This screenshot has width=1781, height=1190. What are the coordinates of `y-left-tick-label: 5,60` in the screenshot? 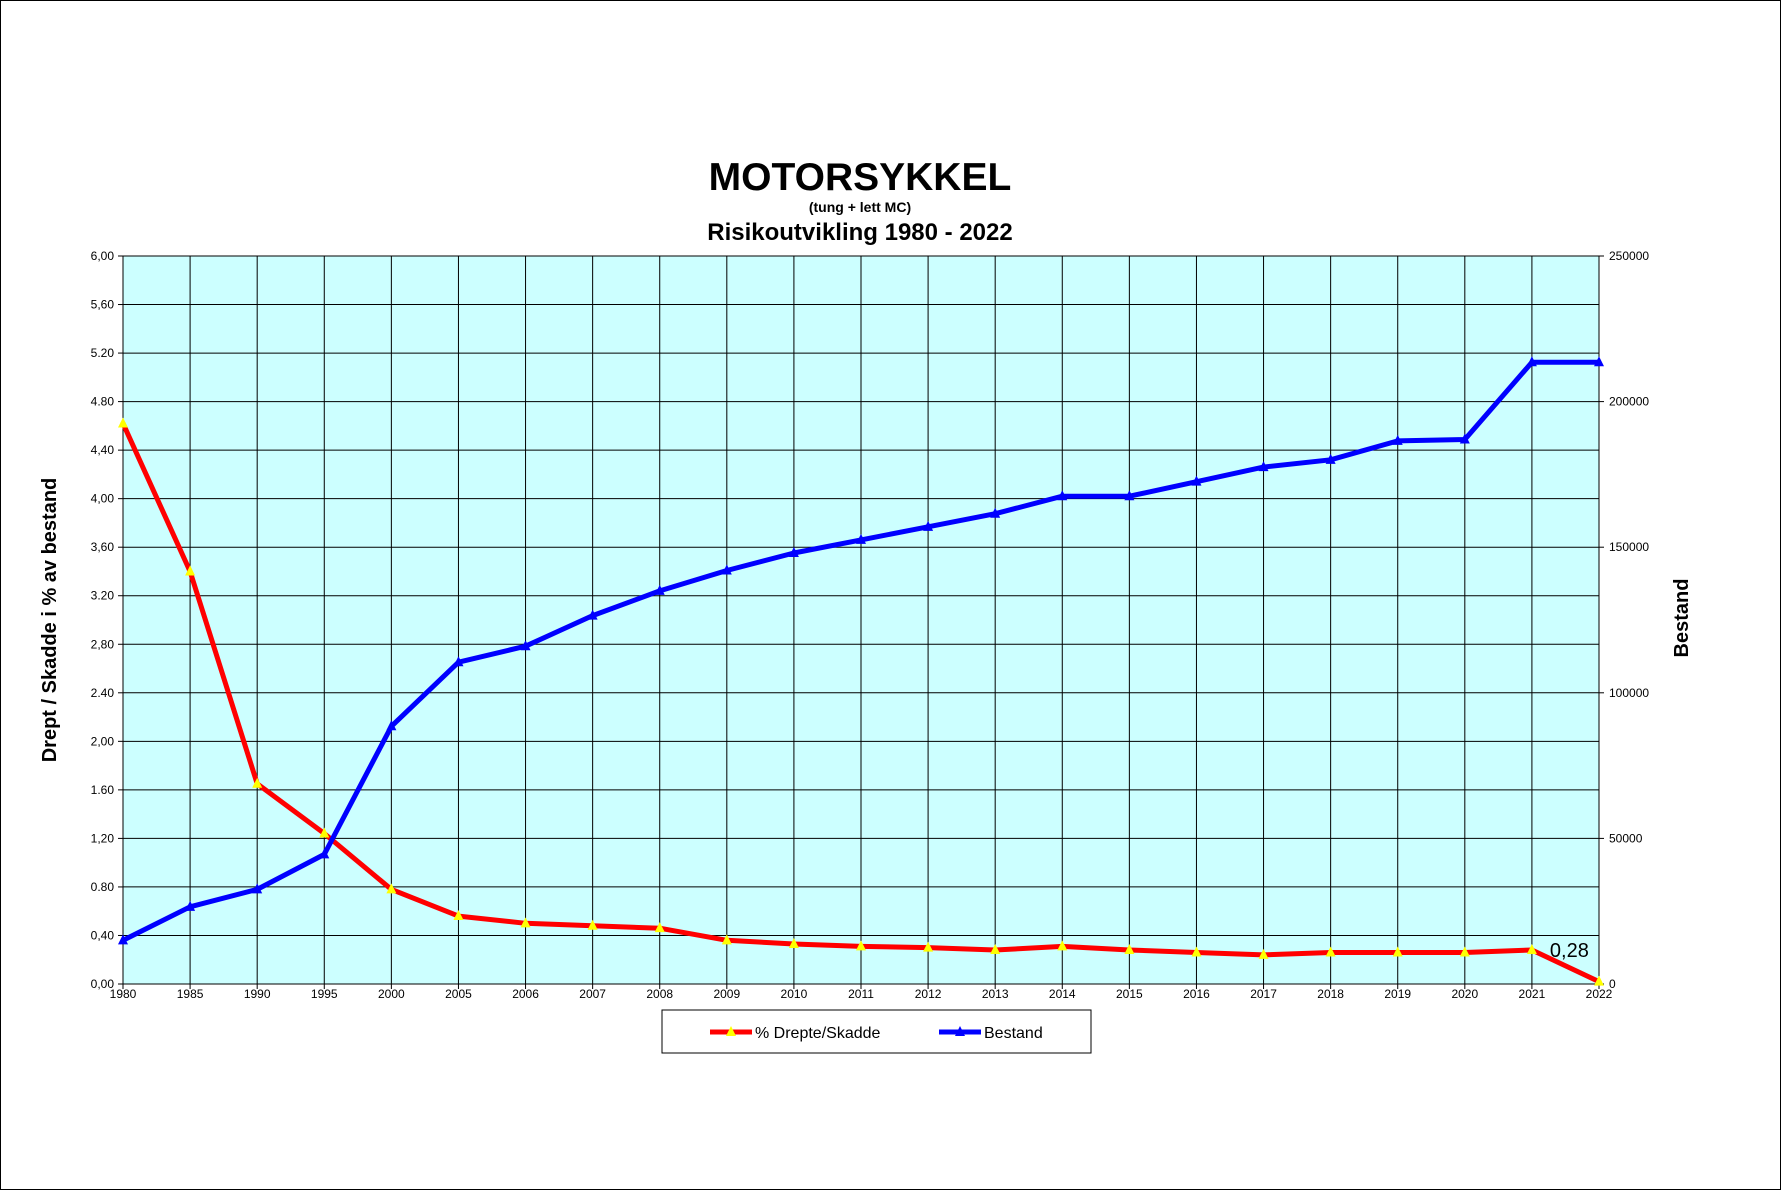 It's located at (103, 305).